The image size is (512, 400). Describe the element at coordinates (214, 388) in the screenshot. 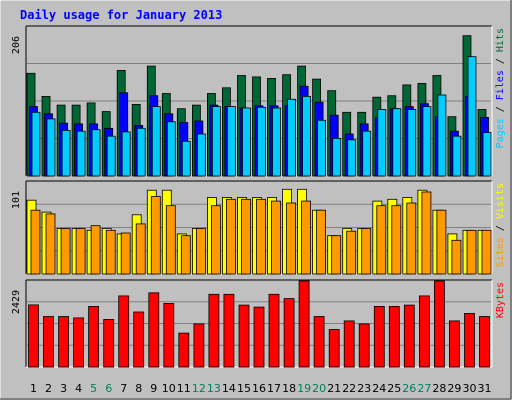

I see `x-tick-label-day-13: 13` at that location.